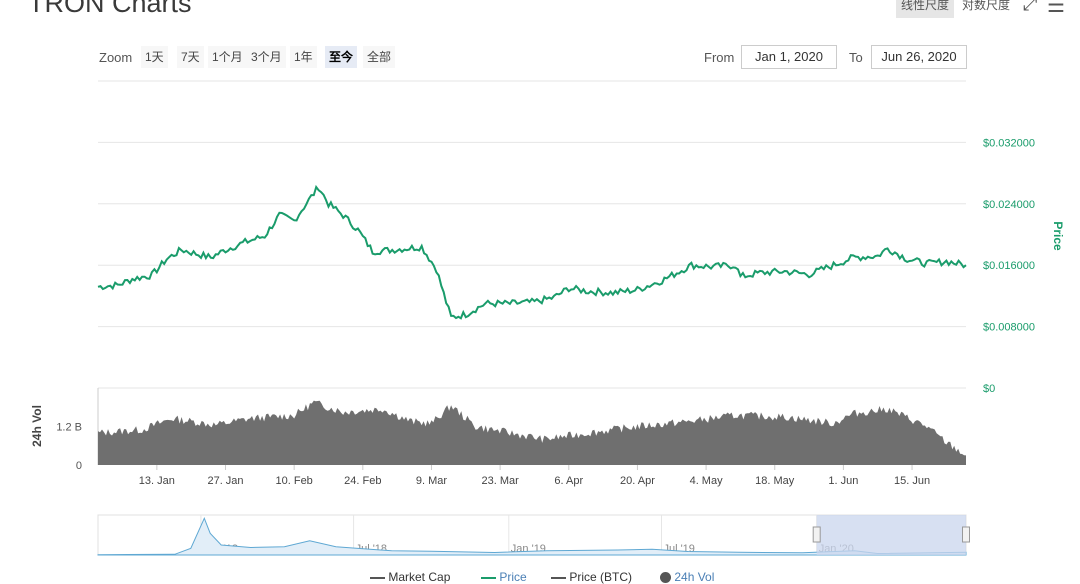 The height and width of the screenshot is (584, 1080). Describe the element at coordinates (154, 57) in the screenshot. I see `zoom-button-1d: 1天` at that location.